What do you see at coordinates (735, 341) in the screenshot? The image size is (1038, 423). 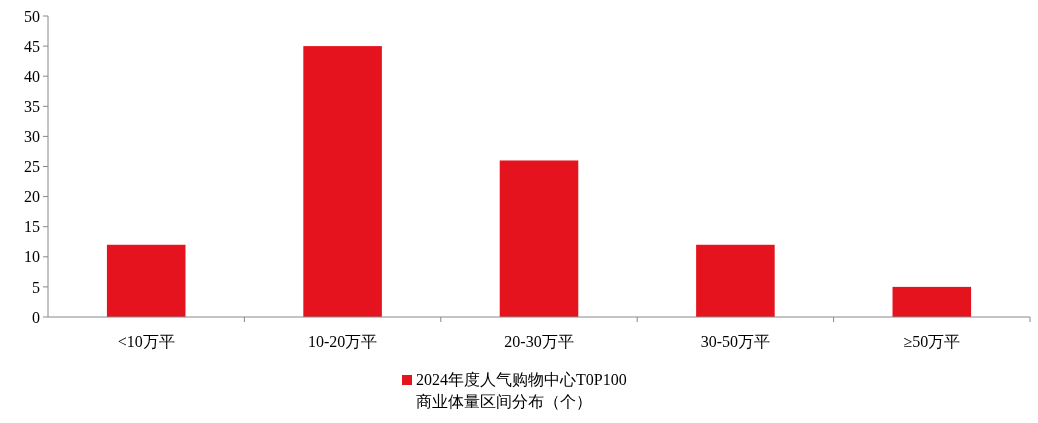 I see `x-tick-label: 30-50万平` at bounding box center [735, 341].